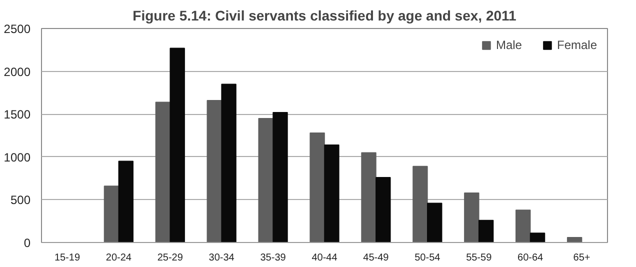  Describe the element at coordinates (581, 258) in the screenshot. I see `x-tick-label: 65+` at that location.